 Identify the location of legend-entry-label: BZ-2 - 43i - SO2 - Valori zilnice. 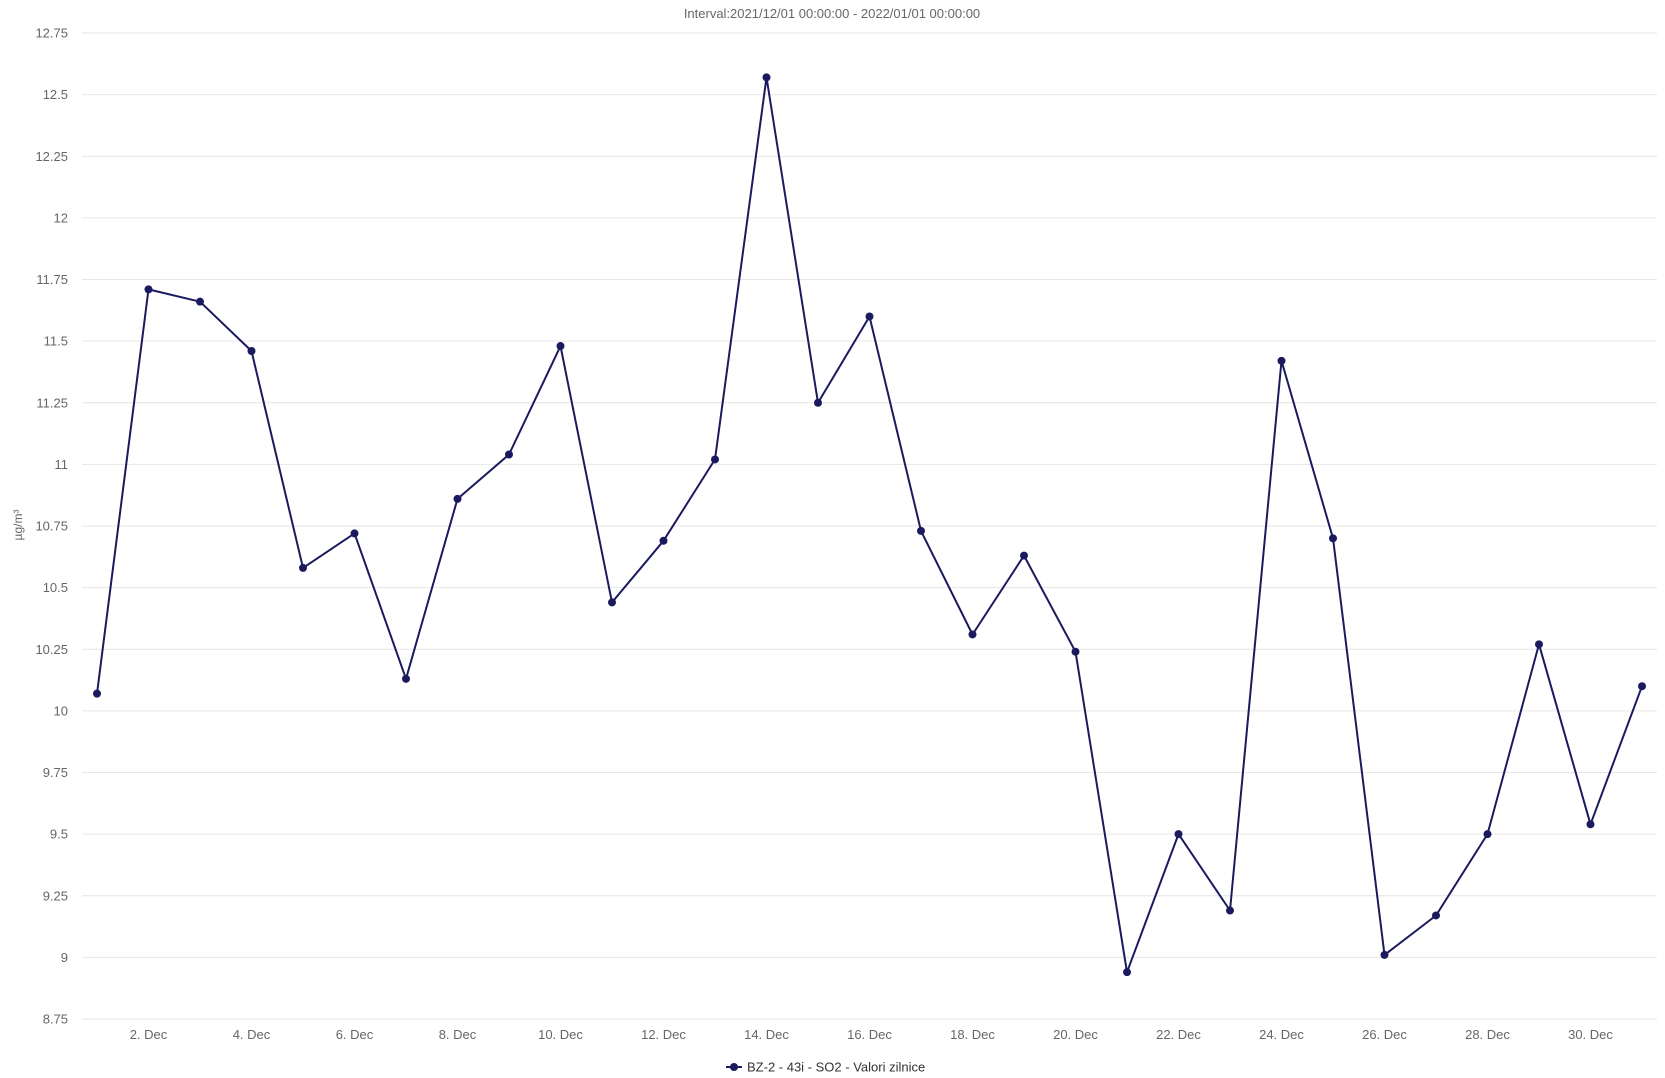
(836, 1067).